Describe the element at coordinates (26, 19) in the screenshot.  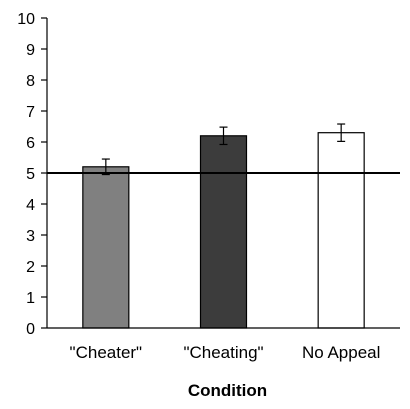
I see `y-tick-label: 10` at that location.